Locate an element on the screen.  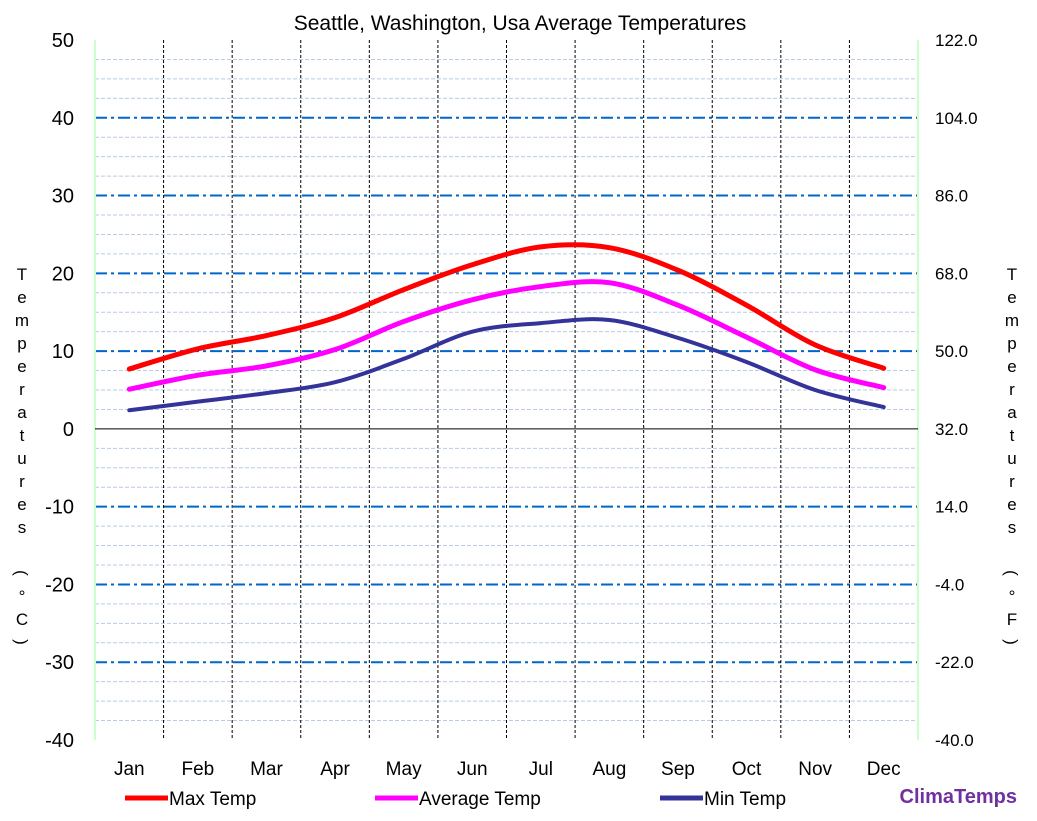
x-tick-label: Oct is located at coordinates (747, 769).